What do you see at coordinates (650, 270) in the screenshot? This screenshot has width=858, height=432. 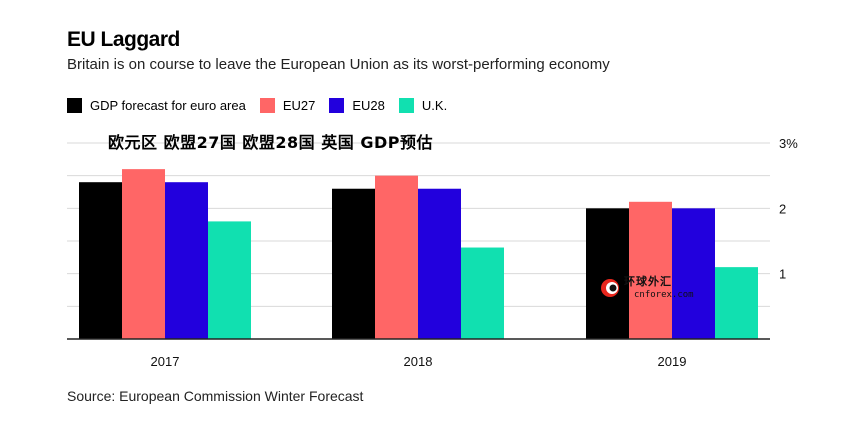 I see `bar-2019-eu27` at bounding box center [650, 270].